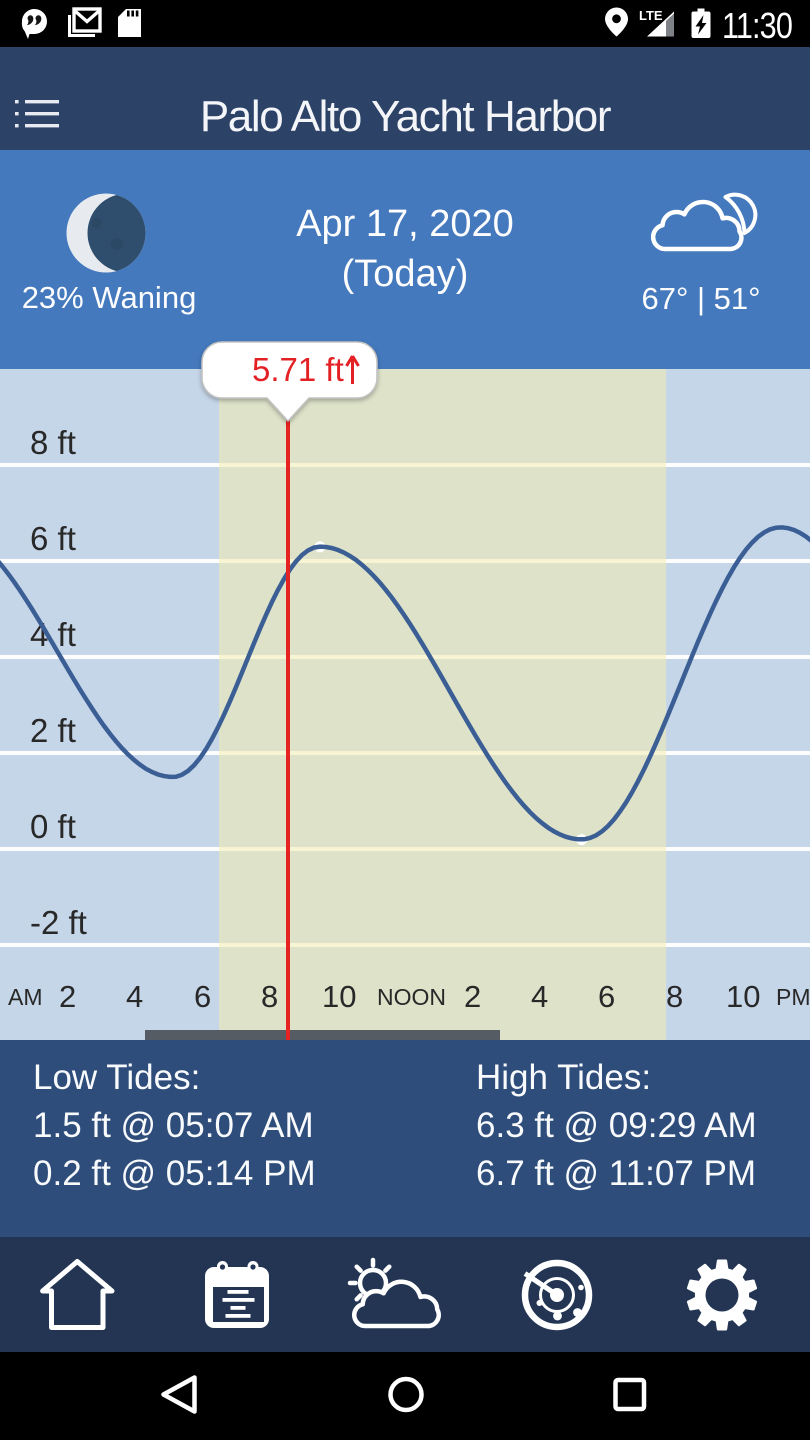  What do you see at coordinates (298, 369) in the screenshot?
I see `svg-text: 5.71 ft` at bounding box center [298, 369].